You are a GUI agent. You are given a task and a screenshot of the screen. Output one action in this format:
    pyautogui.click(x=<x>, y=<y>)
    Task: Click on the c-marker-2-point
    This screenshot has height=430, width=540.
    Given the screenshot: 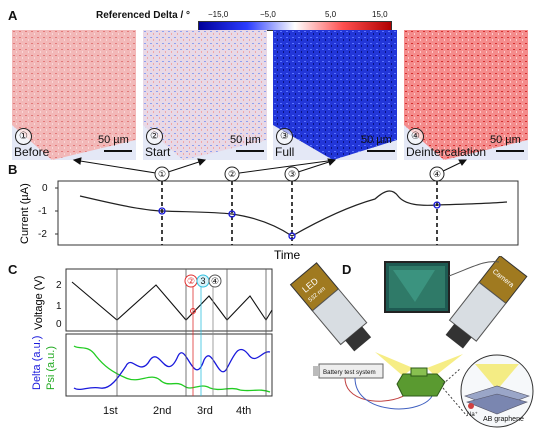 What is the action you would take?
    pyautogui.click(x=193, y=311)
    